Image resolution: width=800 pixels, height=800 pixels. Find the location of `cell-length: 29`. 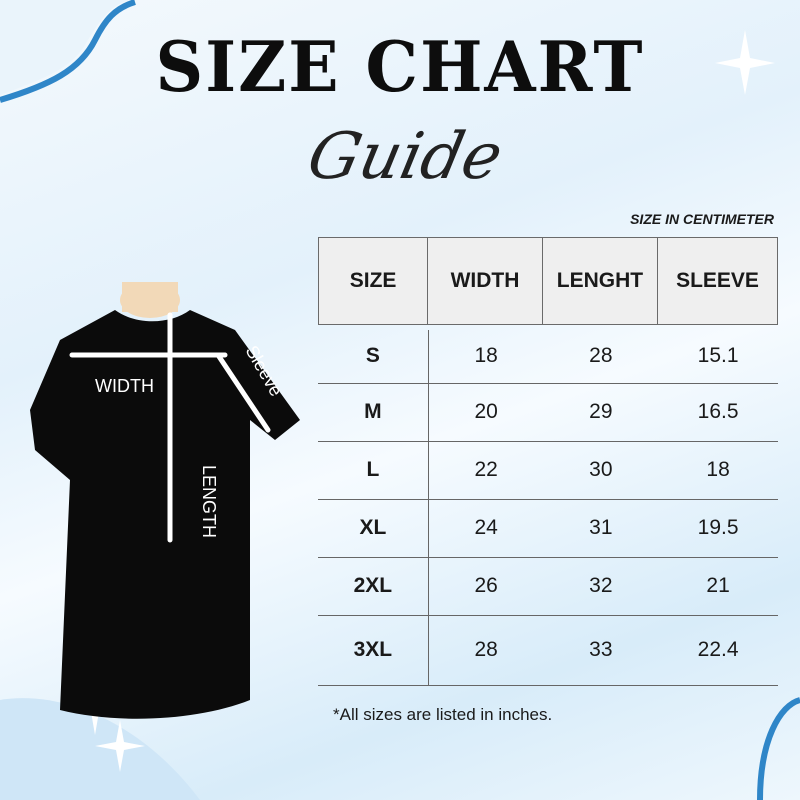

cell-length: 29 is located at coordinates (601, 412).